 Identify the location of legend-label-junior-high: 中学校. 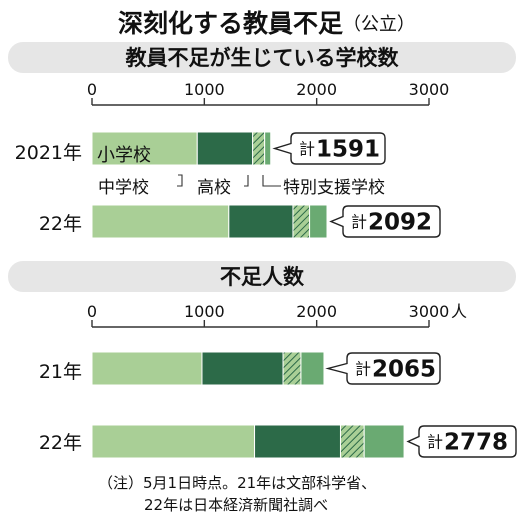
(123, 188).